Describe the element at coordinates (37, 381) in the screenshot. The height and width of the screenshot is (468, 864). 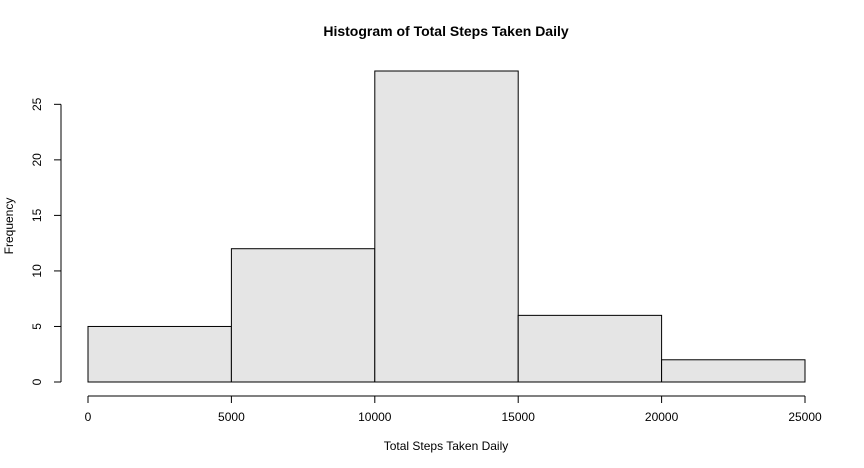
I see `y-tick-label: 0` at that location.